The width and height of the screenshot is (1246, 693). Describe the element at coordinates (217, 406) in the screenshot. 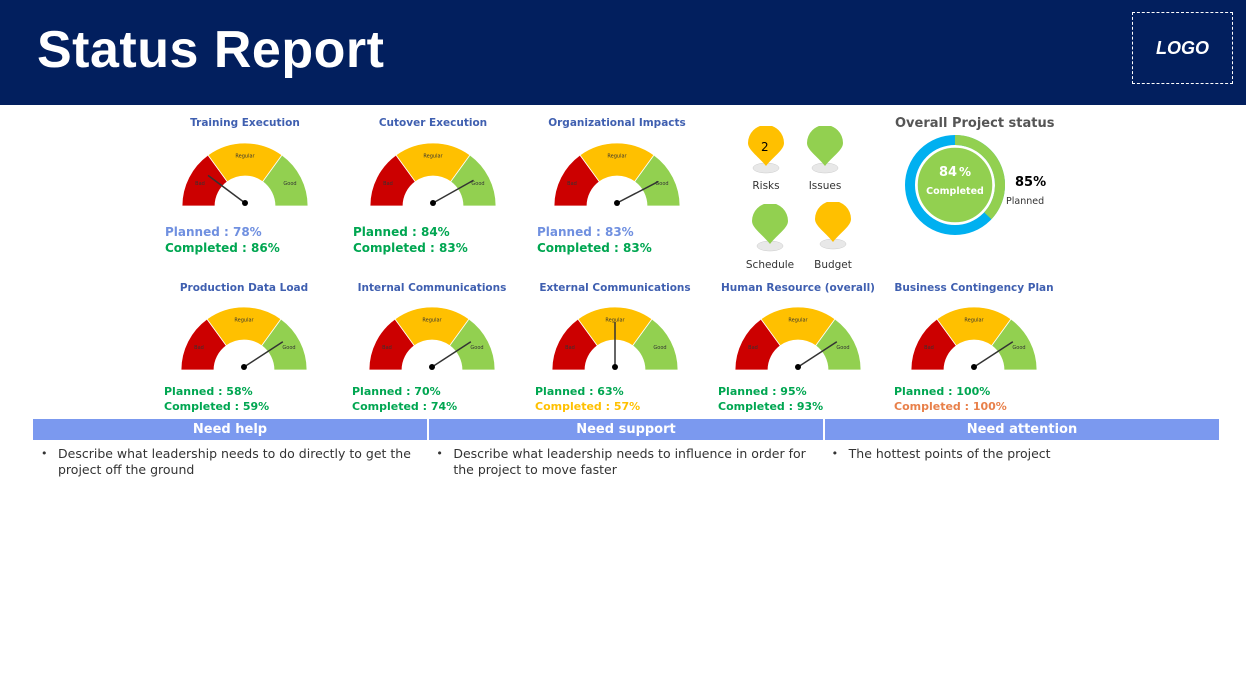

I see `gauge-completed-text: Completed : 59%` at that location.